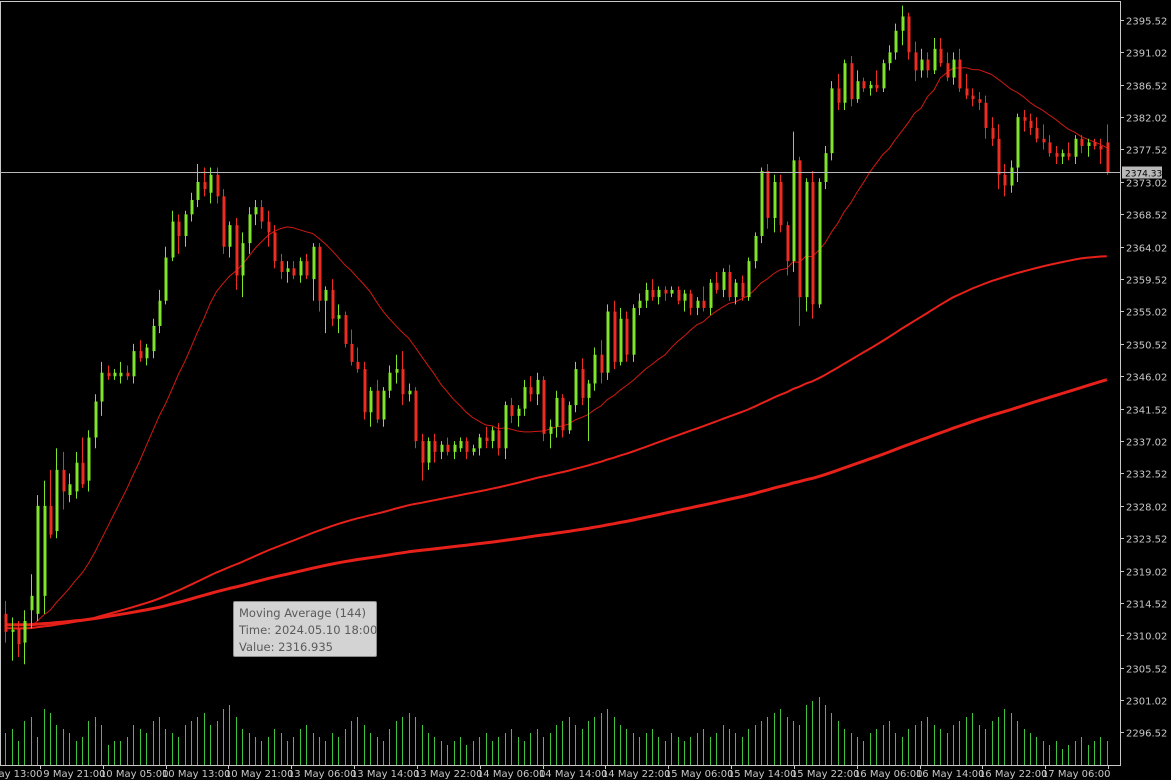 Image resolution: width=1171 pixels, height=780 pixels. What do you see at coordinates (1146, 346) in the screenshot?
I see `price-tick-label: 2350.52` at bounding box center [1146, 346].